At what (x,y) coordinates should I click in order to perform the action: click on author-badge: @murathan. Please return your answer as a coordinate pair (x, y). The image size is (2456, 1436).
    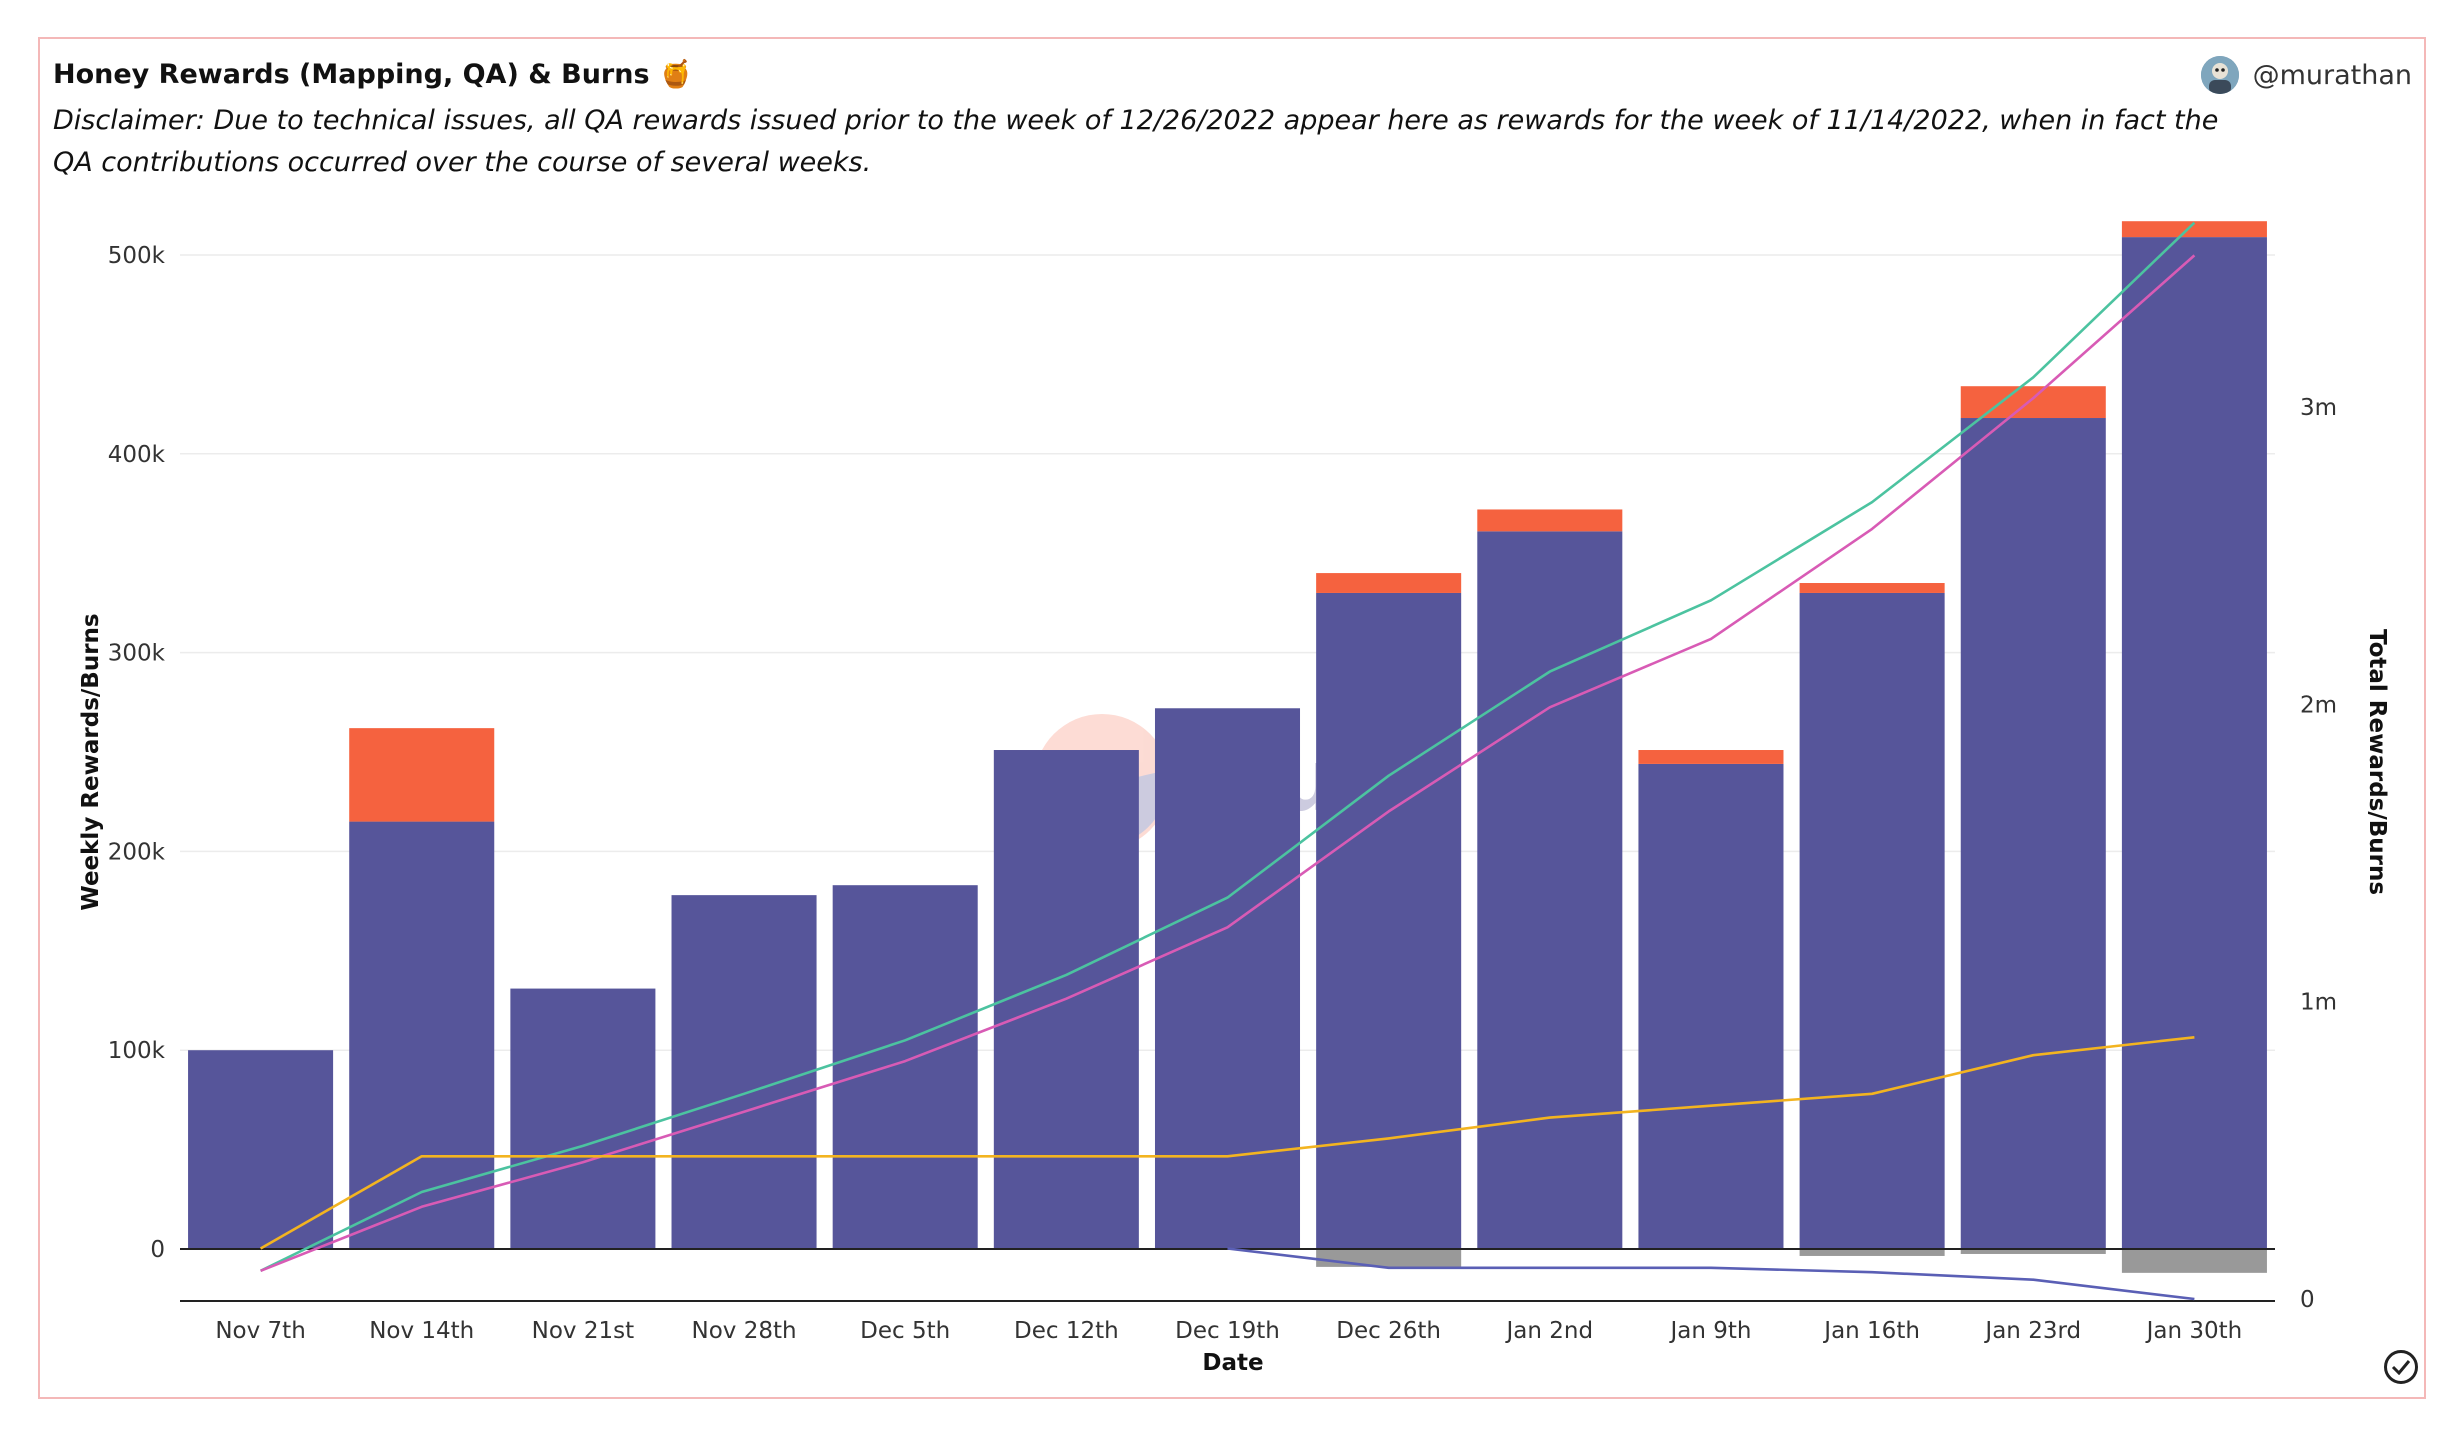
    Looking at the image, I should click on (2306, 75).